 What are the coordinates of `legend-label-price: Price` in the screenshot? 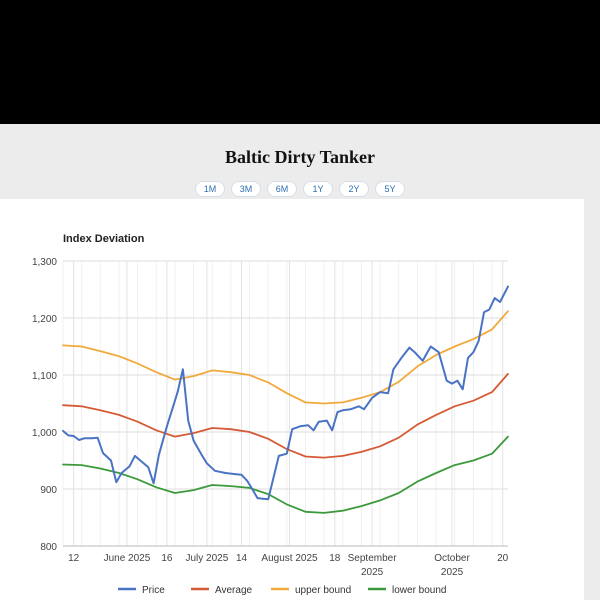 It's located at (153, 590).